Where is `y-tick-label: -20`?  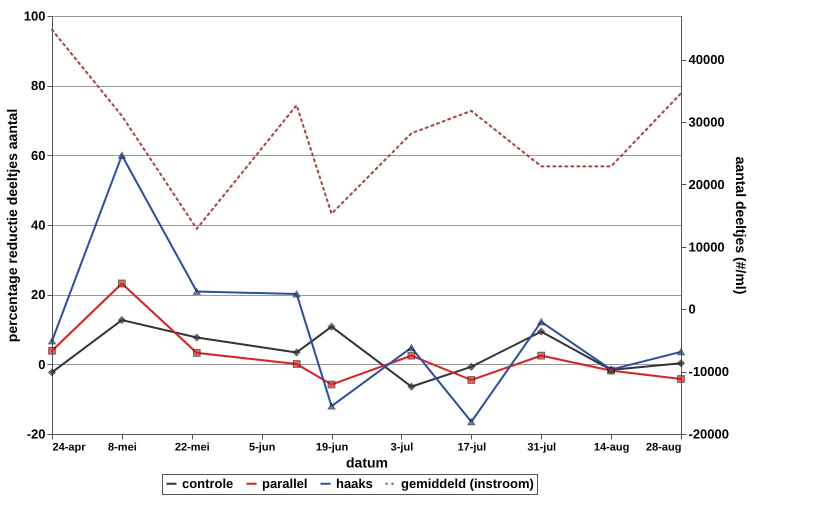
y-tick-label: -20 is located at coordinates (36, 434).